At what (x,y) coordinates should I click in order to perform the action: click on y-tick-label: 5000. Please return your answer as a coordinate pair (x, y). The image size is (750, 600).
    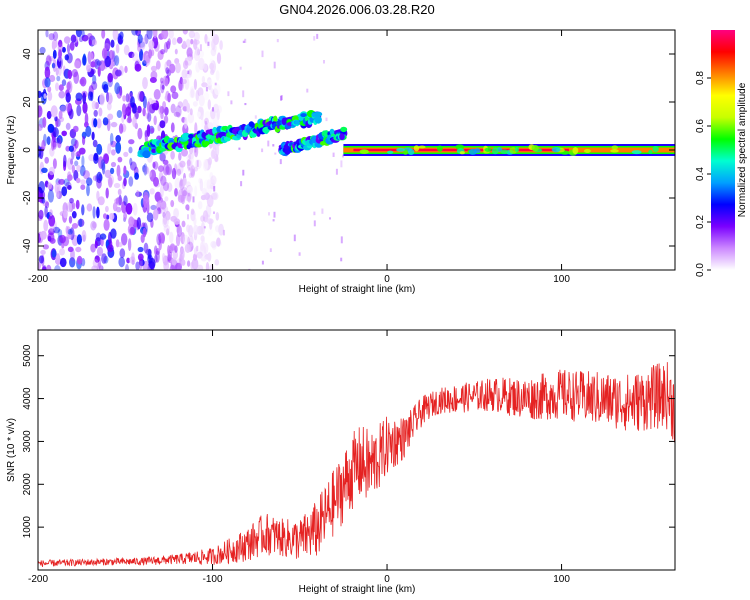
    Looking at the image, I should click on (27, 355).